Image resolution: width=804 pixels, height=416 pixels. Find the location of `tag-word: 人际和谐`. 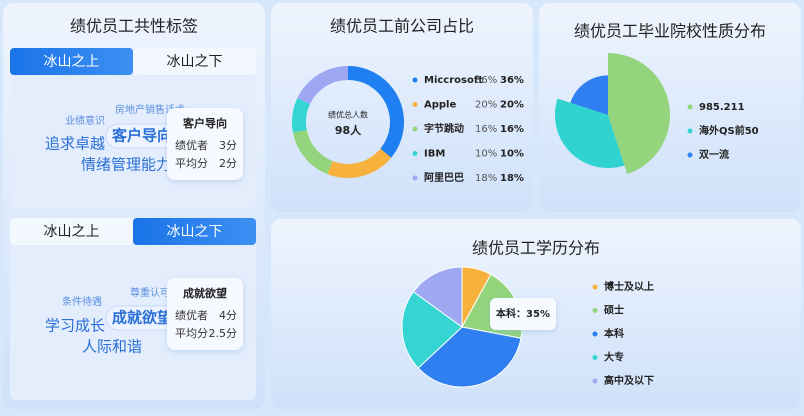

tag-word: 人际和谐 is located at coordinates (112, 347).